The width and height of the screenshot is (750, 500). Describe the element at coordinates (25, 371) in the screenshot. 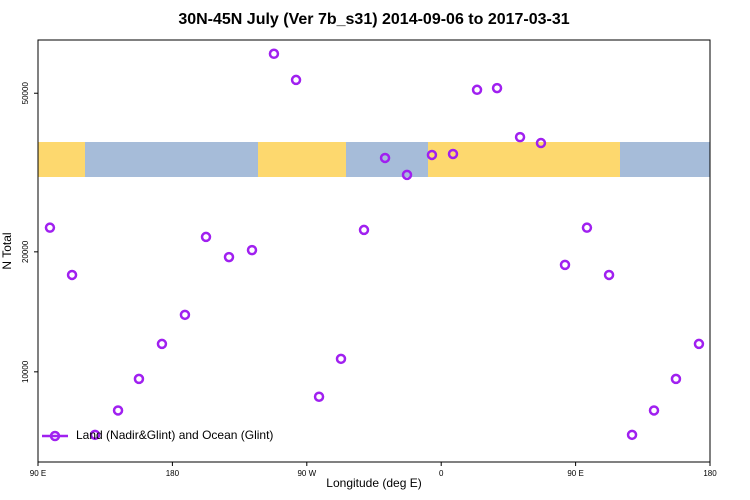

I see `y-tick-label: 10000` at that location.